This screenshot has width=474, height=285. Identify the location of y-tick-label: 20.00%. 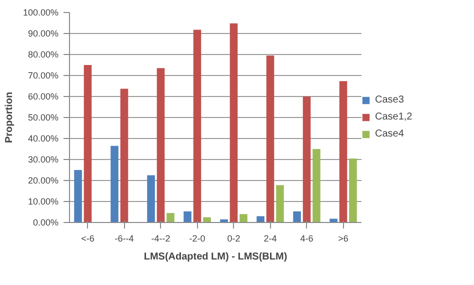
(43, 181).